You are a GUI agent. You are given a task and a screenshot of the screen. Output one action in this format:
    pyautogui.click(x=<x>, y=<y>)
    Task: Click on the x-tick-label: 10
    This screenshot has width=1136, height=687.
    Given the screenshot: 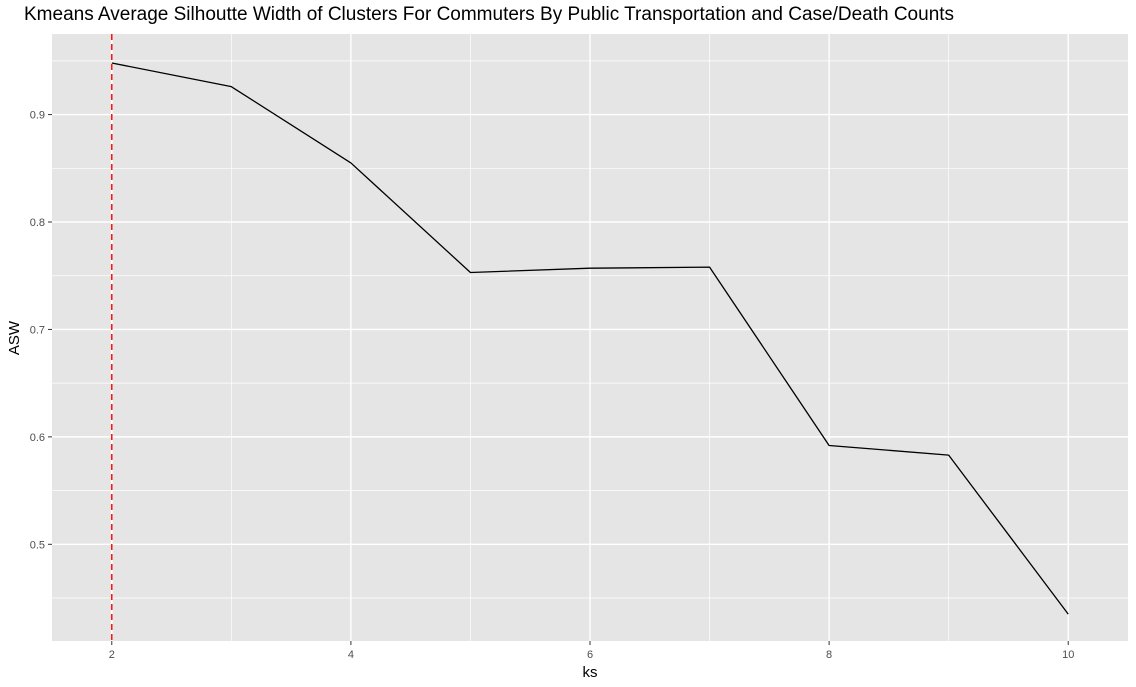 What is the action you would take?
    pyautogui.click(x=1068, y=655)
    